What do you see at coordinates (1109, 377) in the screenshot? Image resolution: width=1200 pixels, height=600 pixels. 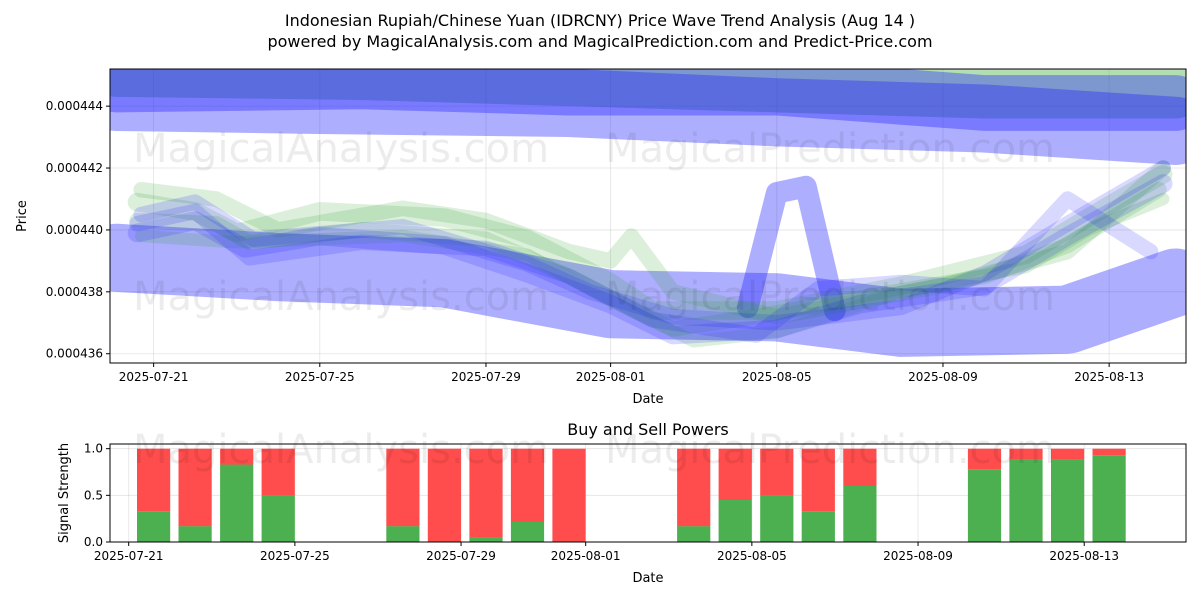 I see `price-x-tick-label: 2025-08-13` at bounding box center [1109, 377].